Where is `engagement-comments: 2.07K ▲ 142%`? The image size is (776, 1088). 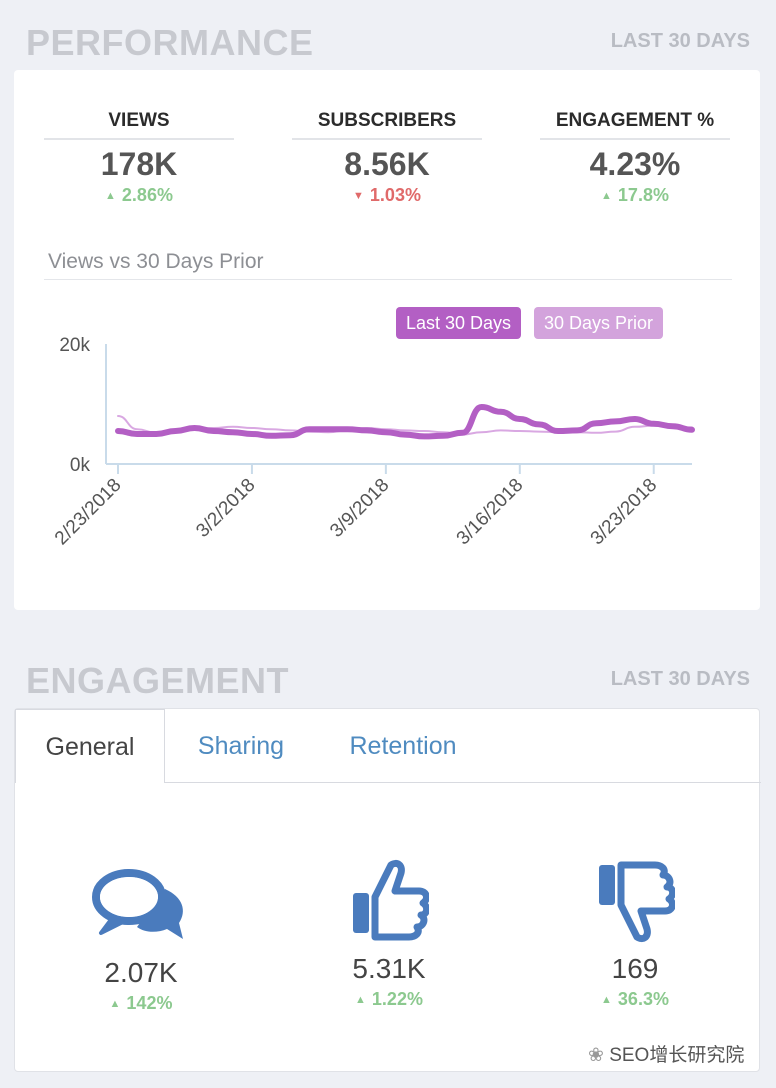
engagement-comments: 2.07K ▲ 142% is located at coordinates (141, 940).